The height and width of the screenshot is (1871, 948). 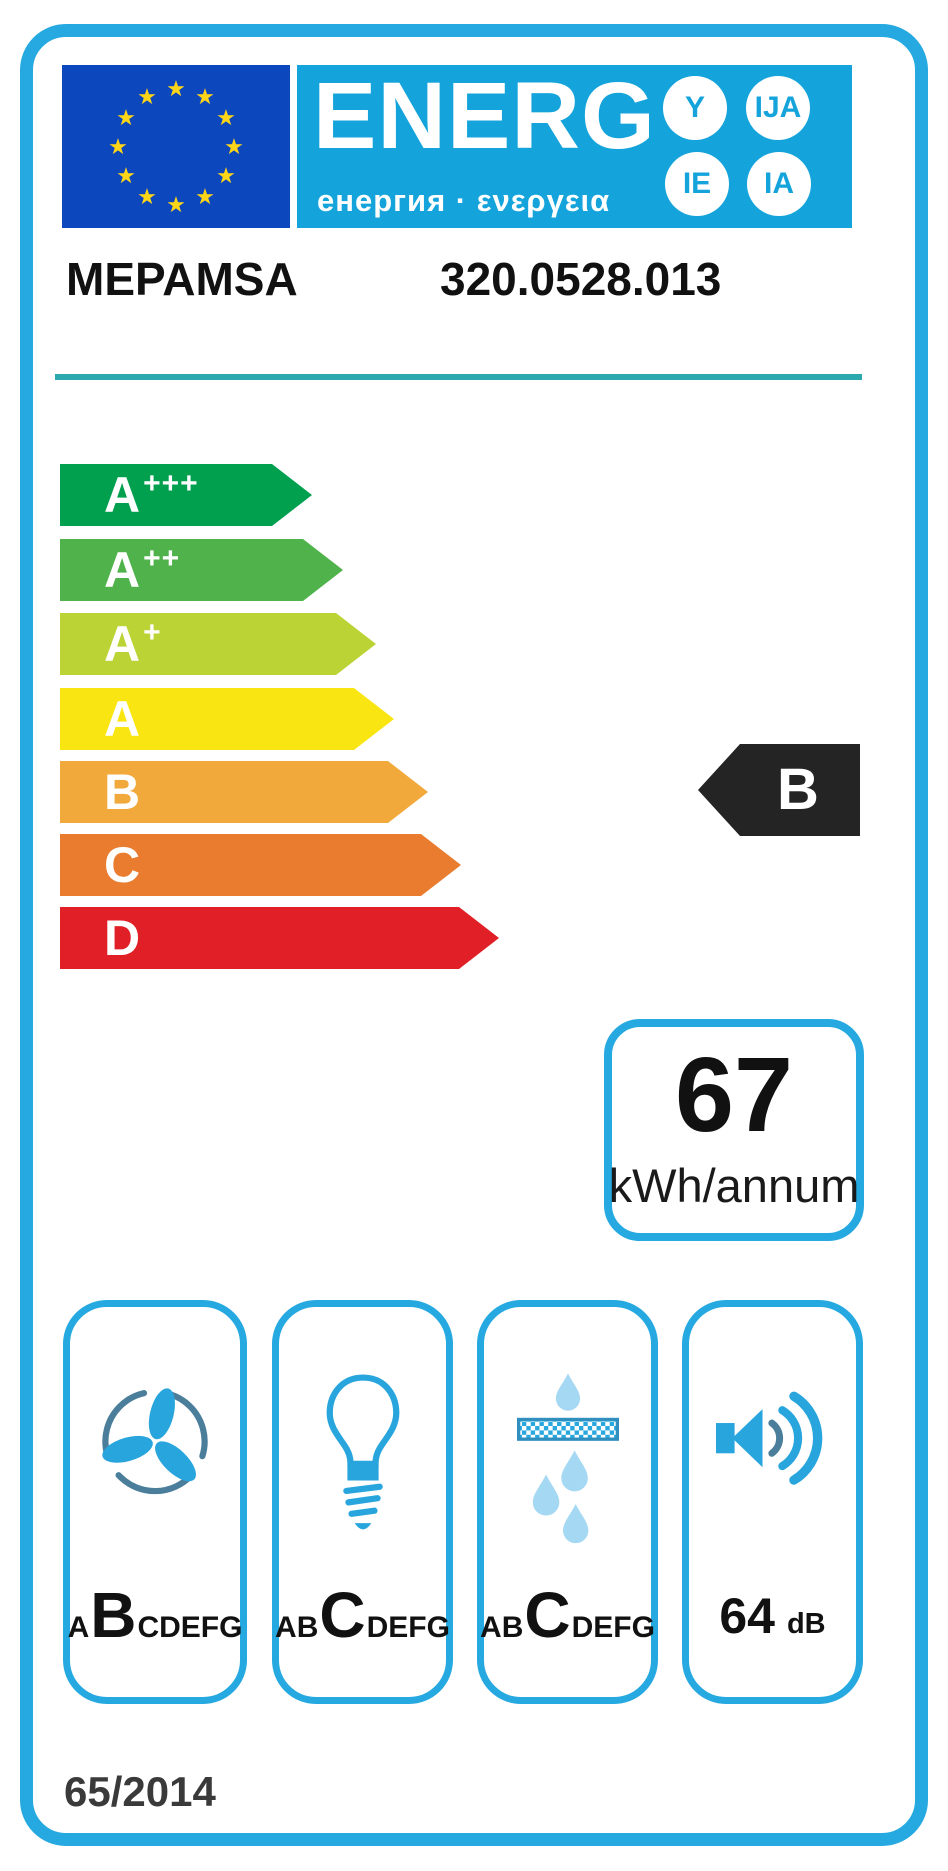 I want to click on scale-arrow-a-plus1: A +, so click(x=218, y=644).